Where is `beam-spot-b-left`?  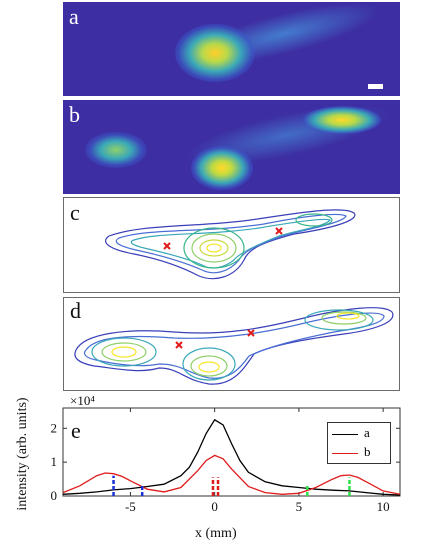
beam-spot-b-left is located at coordinates (116, 150).